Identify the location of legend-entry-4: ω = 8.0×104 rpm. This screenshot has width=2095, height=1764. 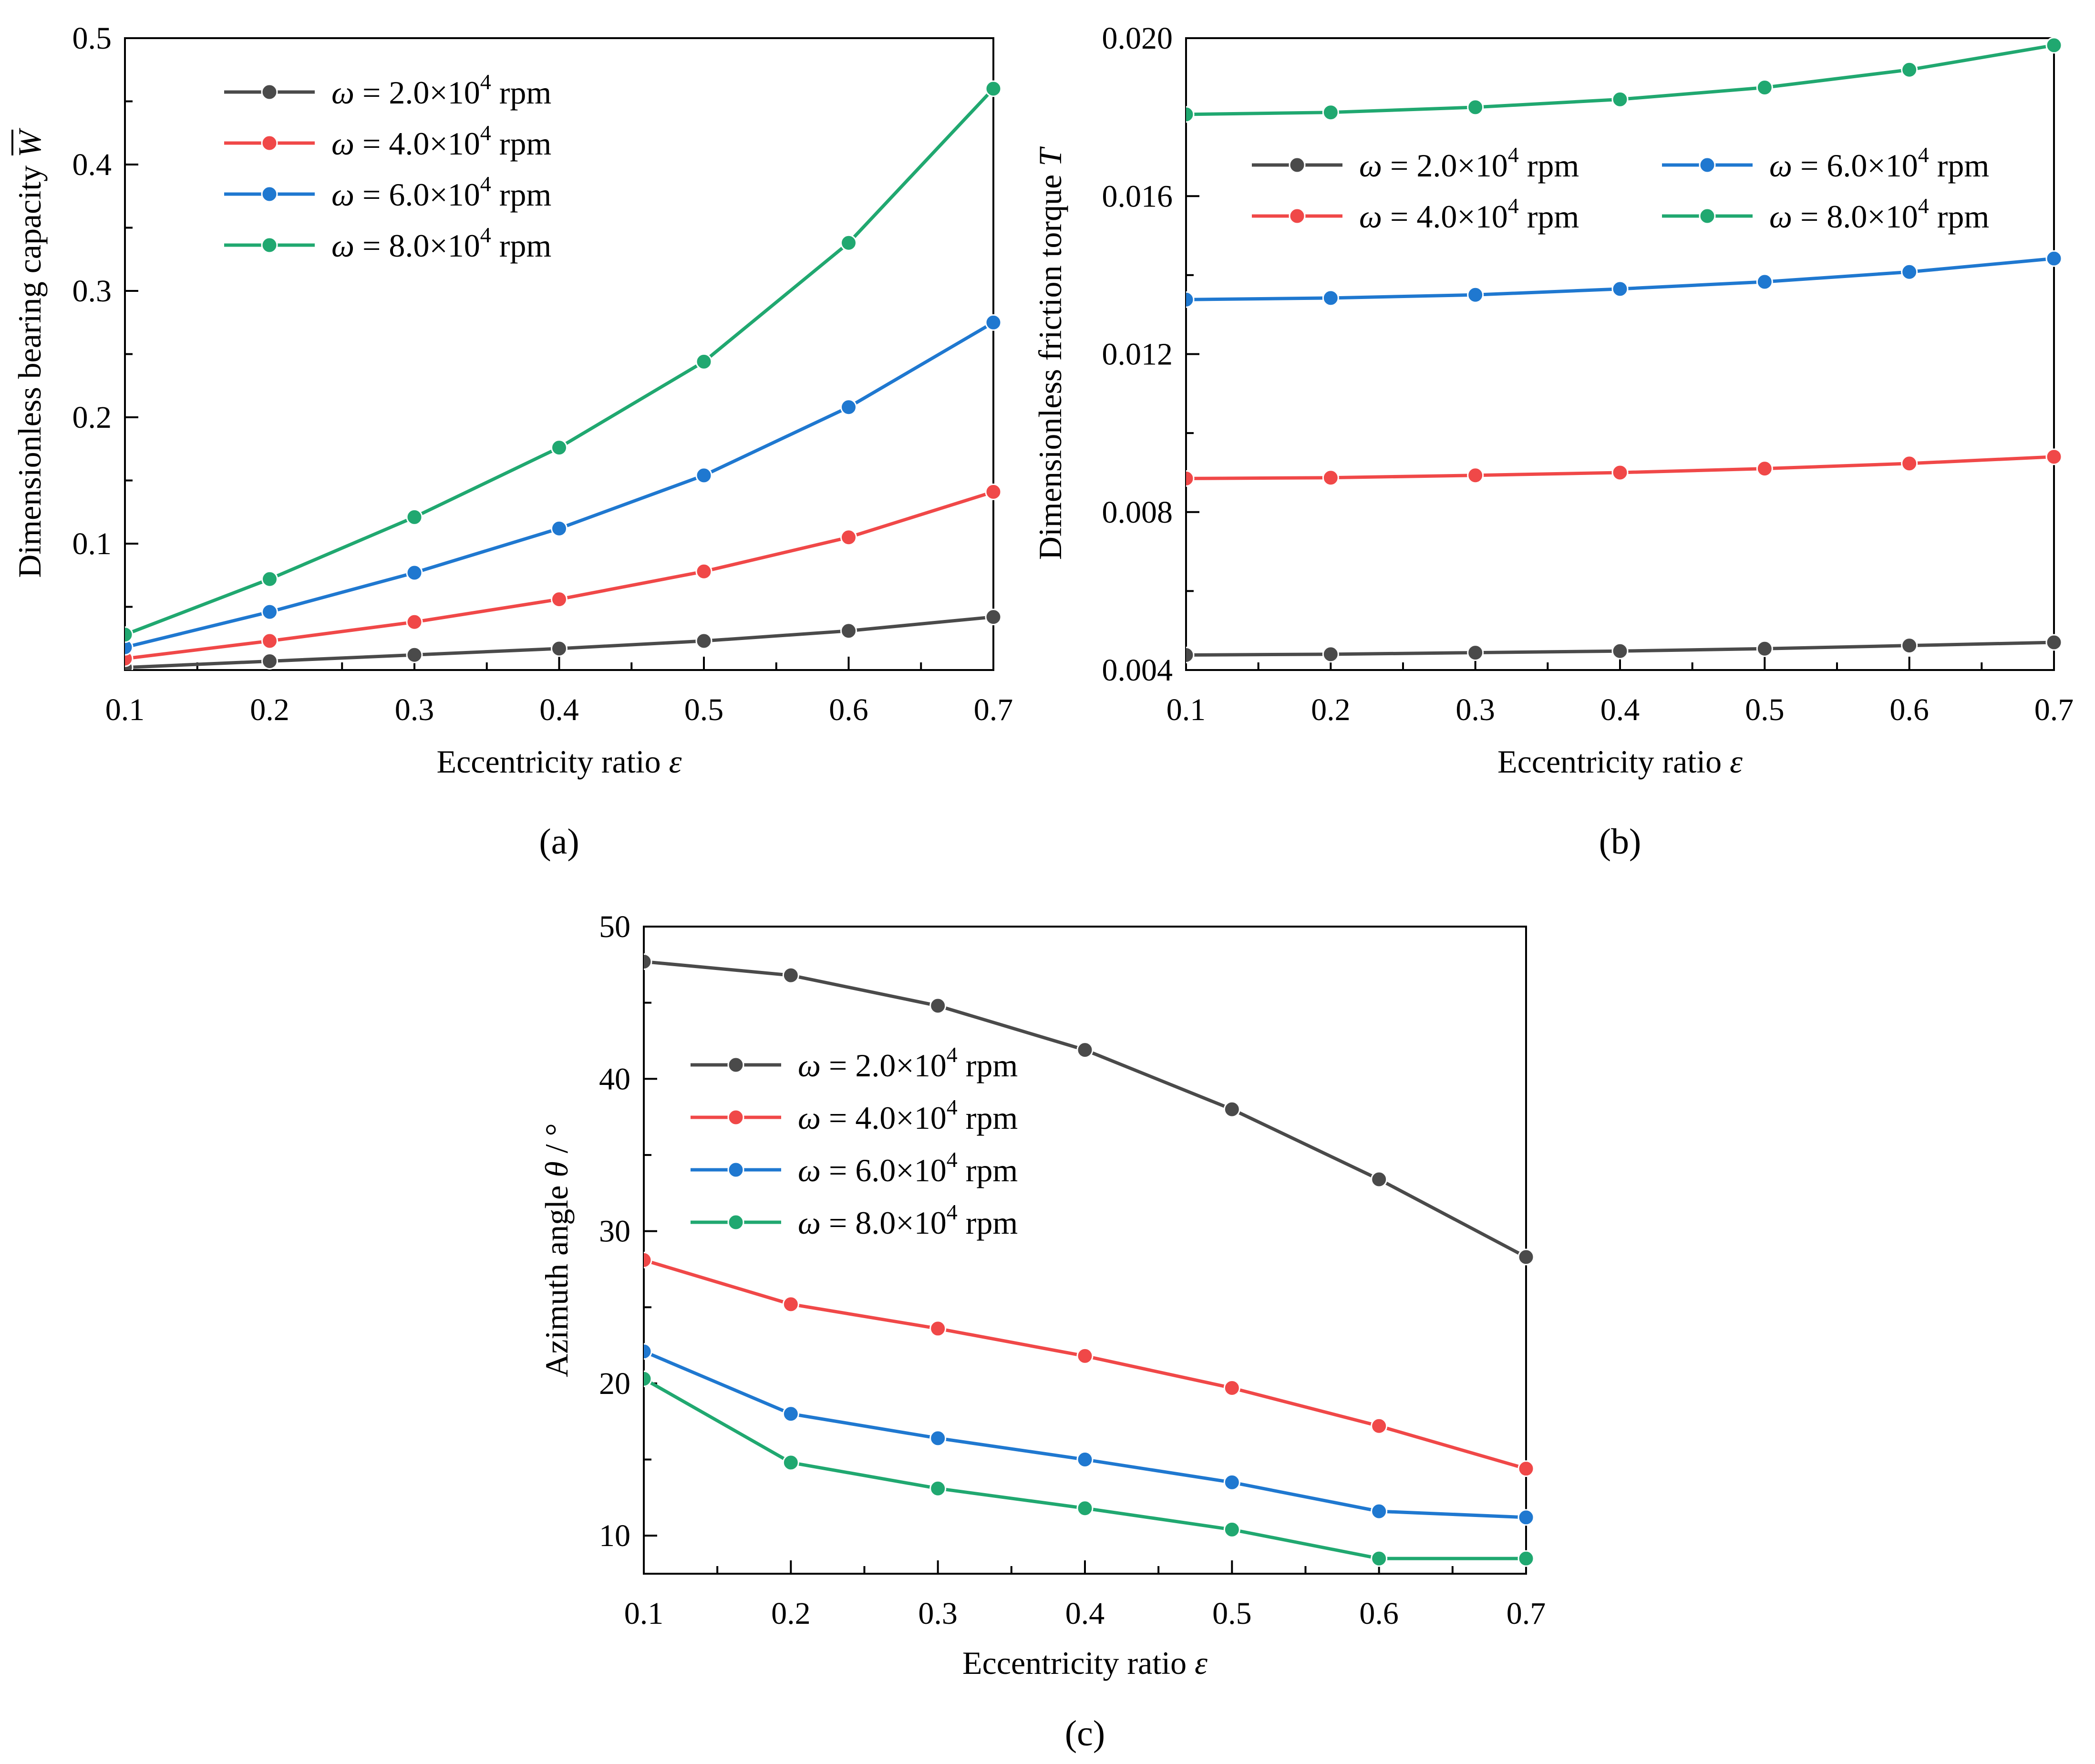
(388, 244).